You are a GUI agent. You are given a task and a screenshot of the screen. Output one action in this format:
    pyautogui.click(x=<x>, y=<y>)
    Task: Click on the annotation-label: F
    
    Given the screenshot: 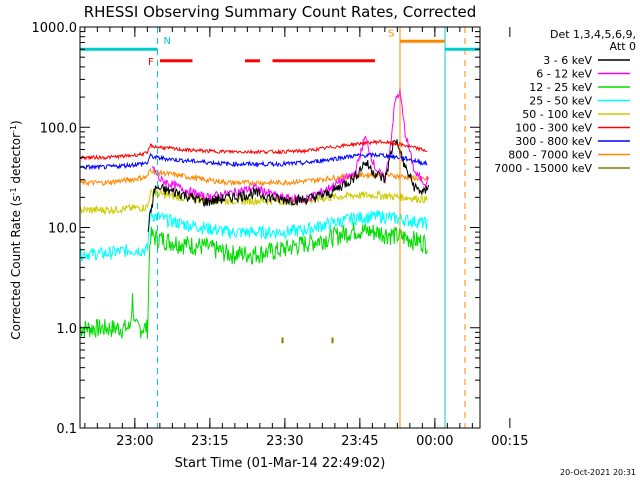 What is the action you would take?
    pyautogui.click(x=151, y=62)
    